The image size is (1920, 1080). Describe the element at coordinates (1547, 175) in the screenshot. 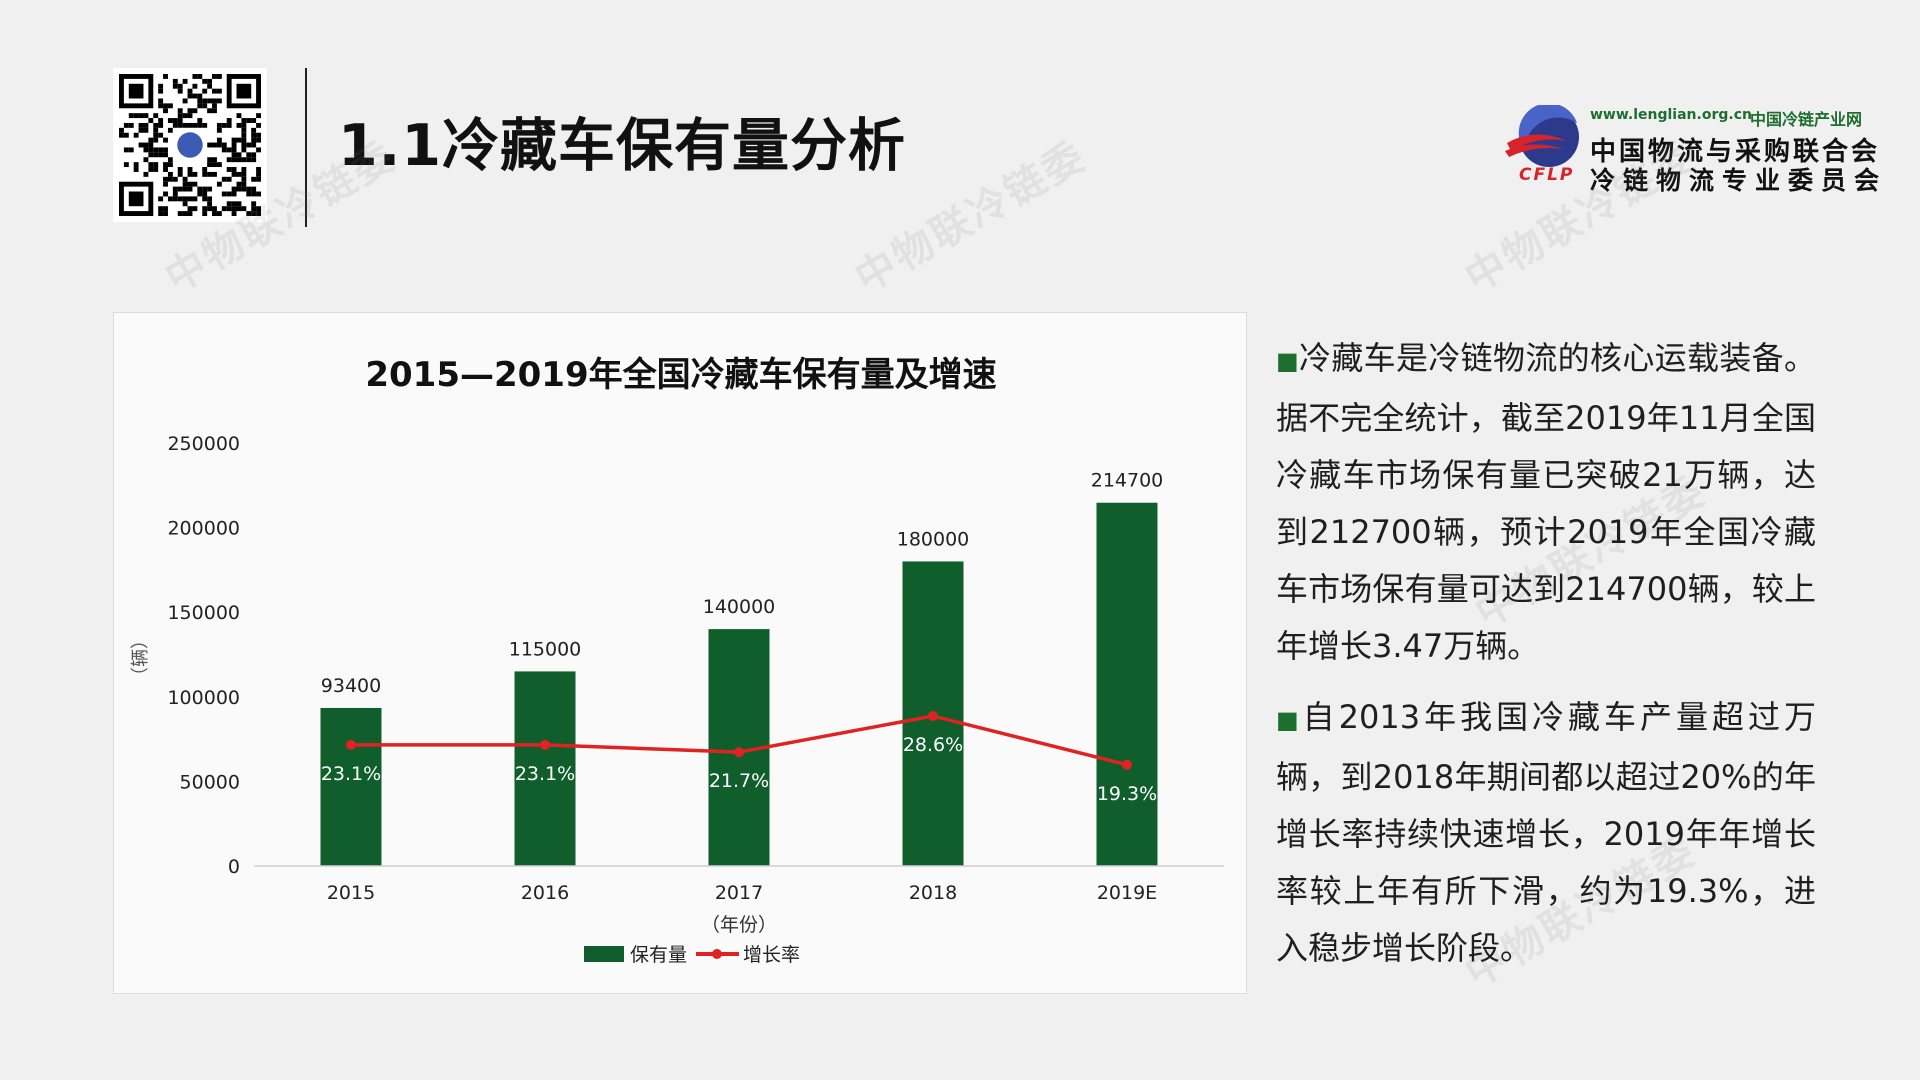

I see `logo-abbr: CFLP` at that location.